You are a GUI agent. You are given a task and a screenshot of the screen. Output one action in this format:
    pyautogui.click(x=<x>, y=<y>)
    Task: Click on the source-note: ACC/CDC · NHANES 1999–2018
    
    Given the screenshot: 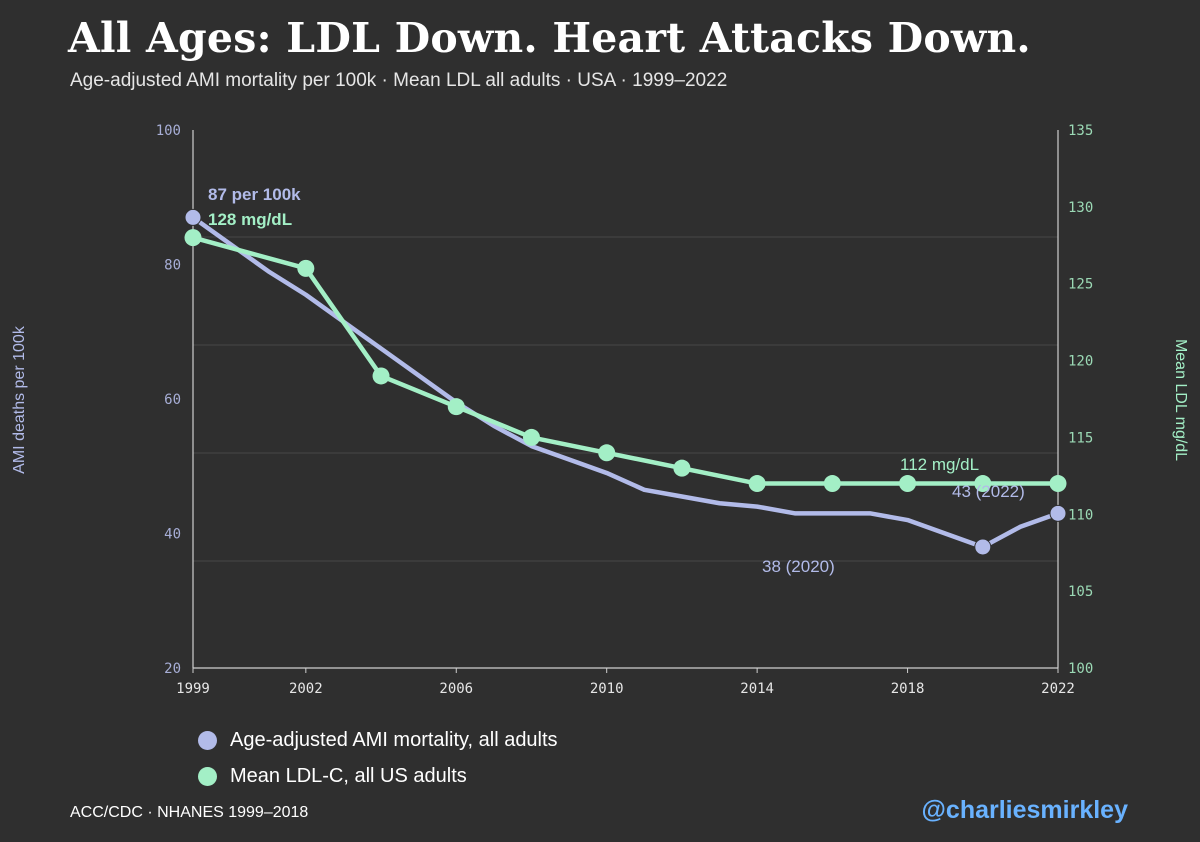 What is the action you would take?
    pyautogui.click(x=189, y=812)
    